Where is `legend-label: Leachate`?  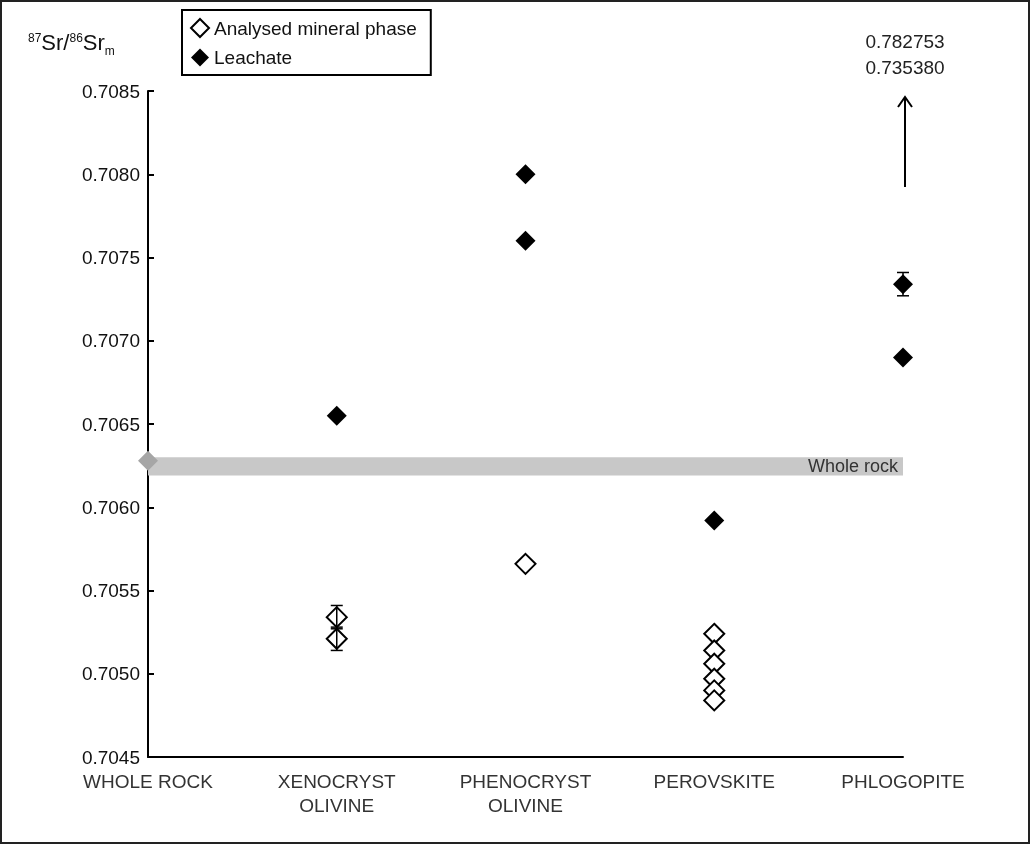
legend-label: Leachate is located at coordinates (253, 57).